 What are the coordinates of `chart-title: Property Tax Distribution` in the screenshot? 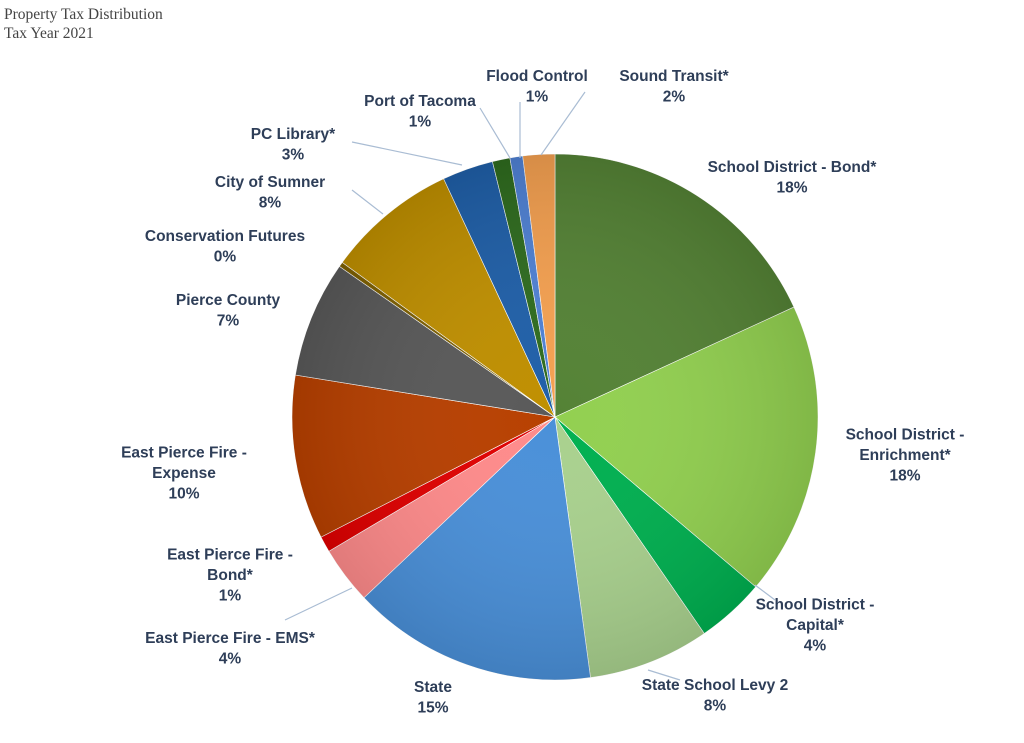 It's located at (83, 14).